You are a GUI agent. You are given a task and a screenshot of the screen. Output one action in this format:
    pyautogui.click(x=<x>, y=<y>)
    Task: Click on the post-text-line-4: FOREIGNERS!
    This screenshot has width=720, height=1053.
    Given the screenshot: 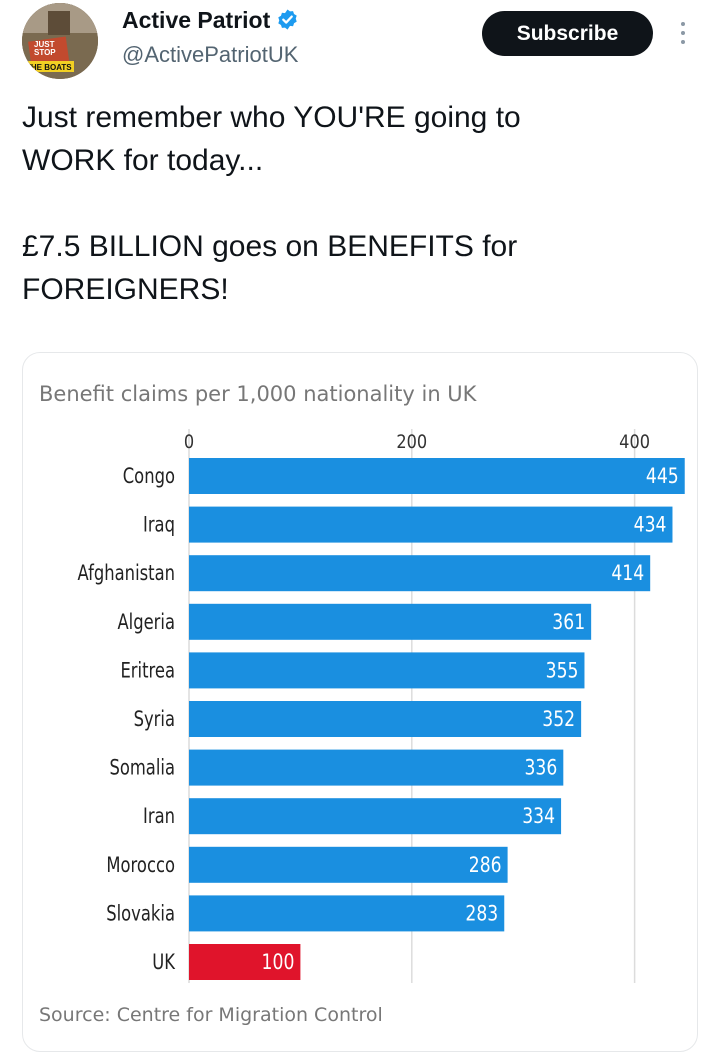 What is the action you would take?
    pyautogui.click(x=125, y=289)
    